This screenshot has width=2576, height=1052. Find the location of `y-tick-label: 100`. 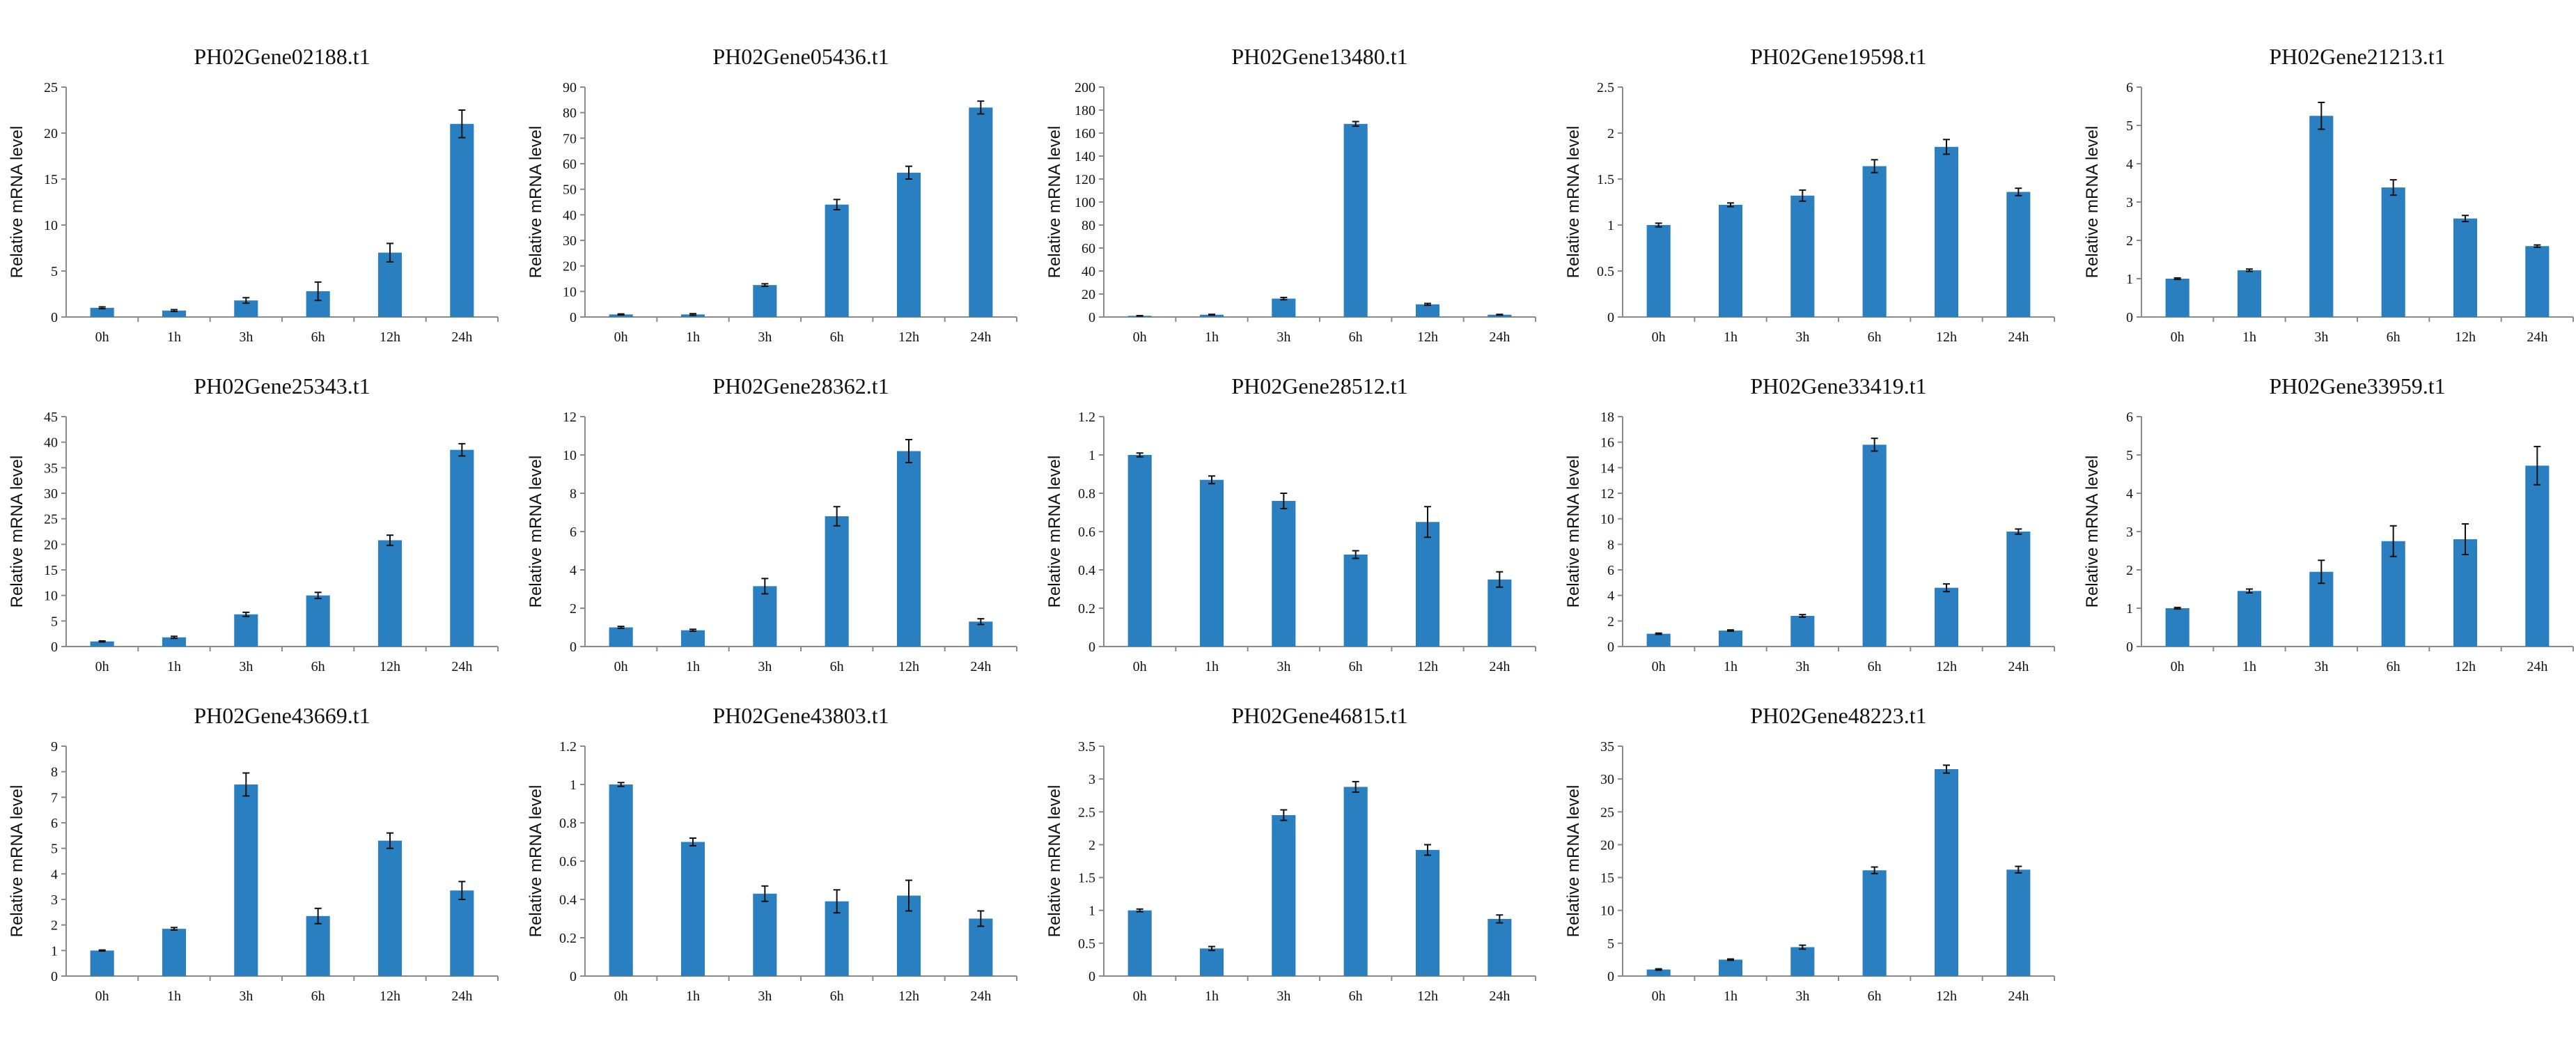

y-tick-label: 100 is located at coordinates (1085, 202).